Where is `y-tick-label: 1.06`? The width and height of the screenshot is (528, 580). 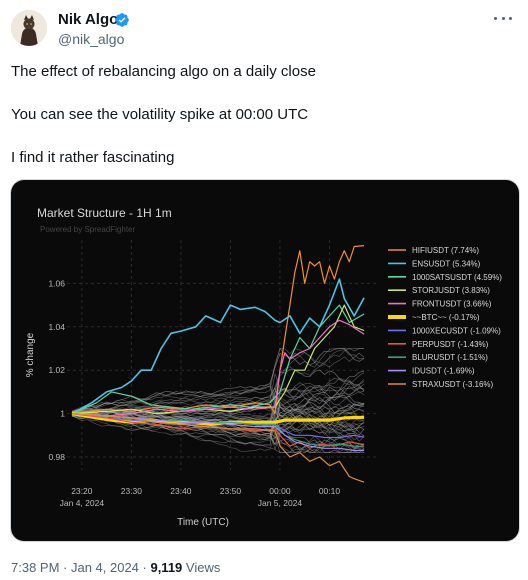
y-tick-label: 1.06 is located at coordinates (56, 283).